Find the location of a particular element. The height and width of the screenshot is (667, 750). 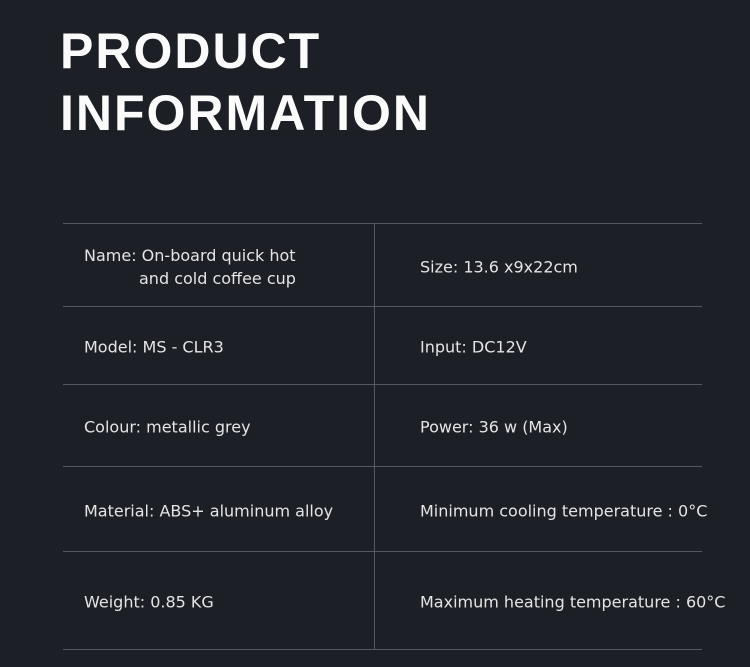

cell-text: Power: 36 w (Max) is located at coordinates (494, 427).